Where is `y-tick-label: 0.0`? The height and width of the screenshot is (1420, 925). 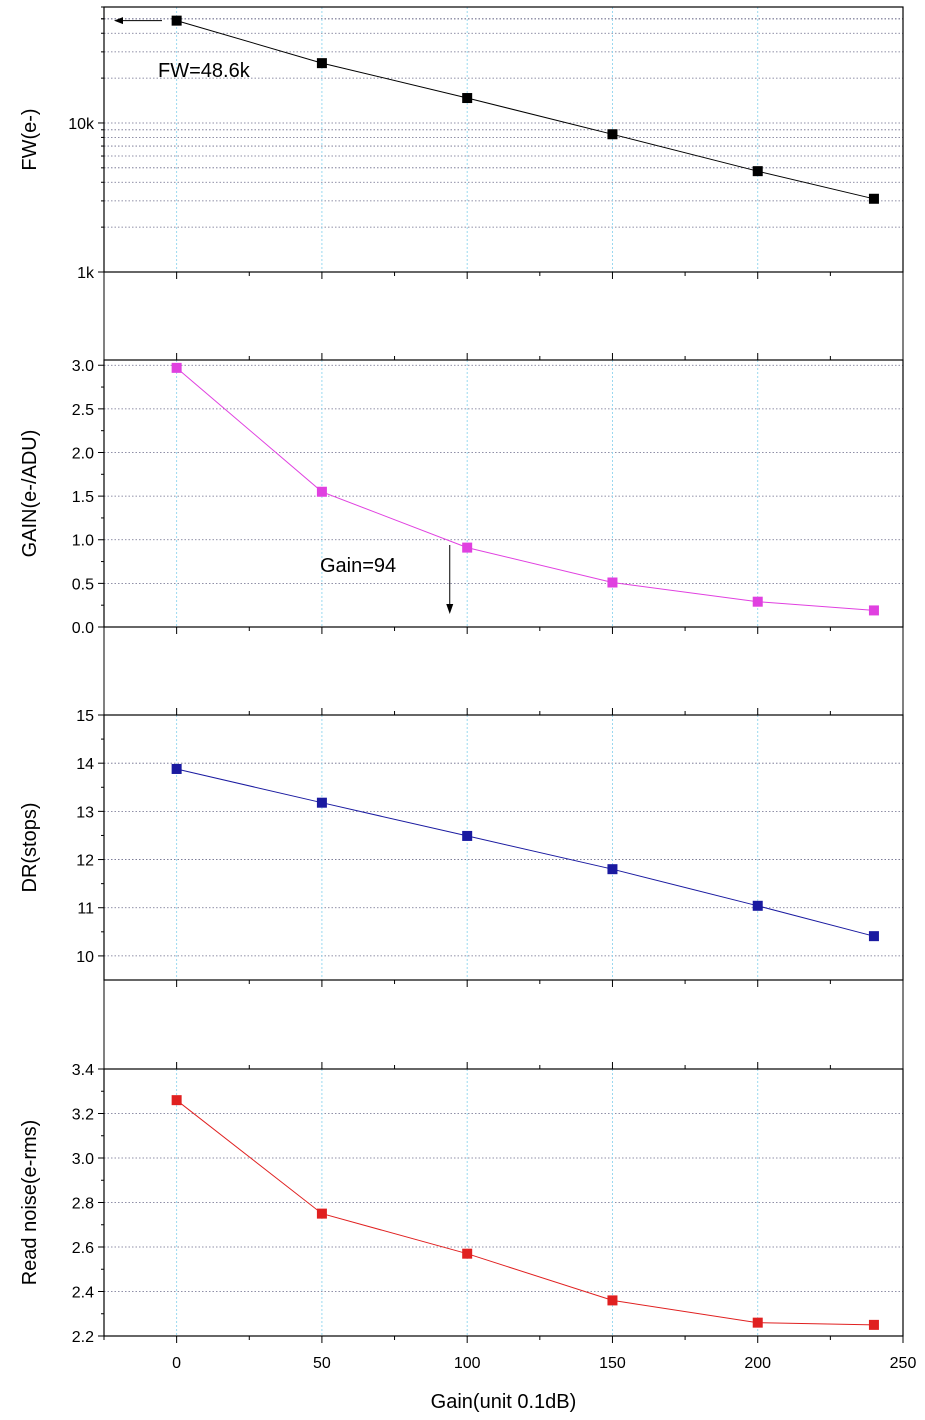 y-tick-label: 0.0 is located at coordinates (83, 628).